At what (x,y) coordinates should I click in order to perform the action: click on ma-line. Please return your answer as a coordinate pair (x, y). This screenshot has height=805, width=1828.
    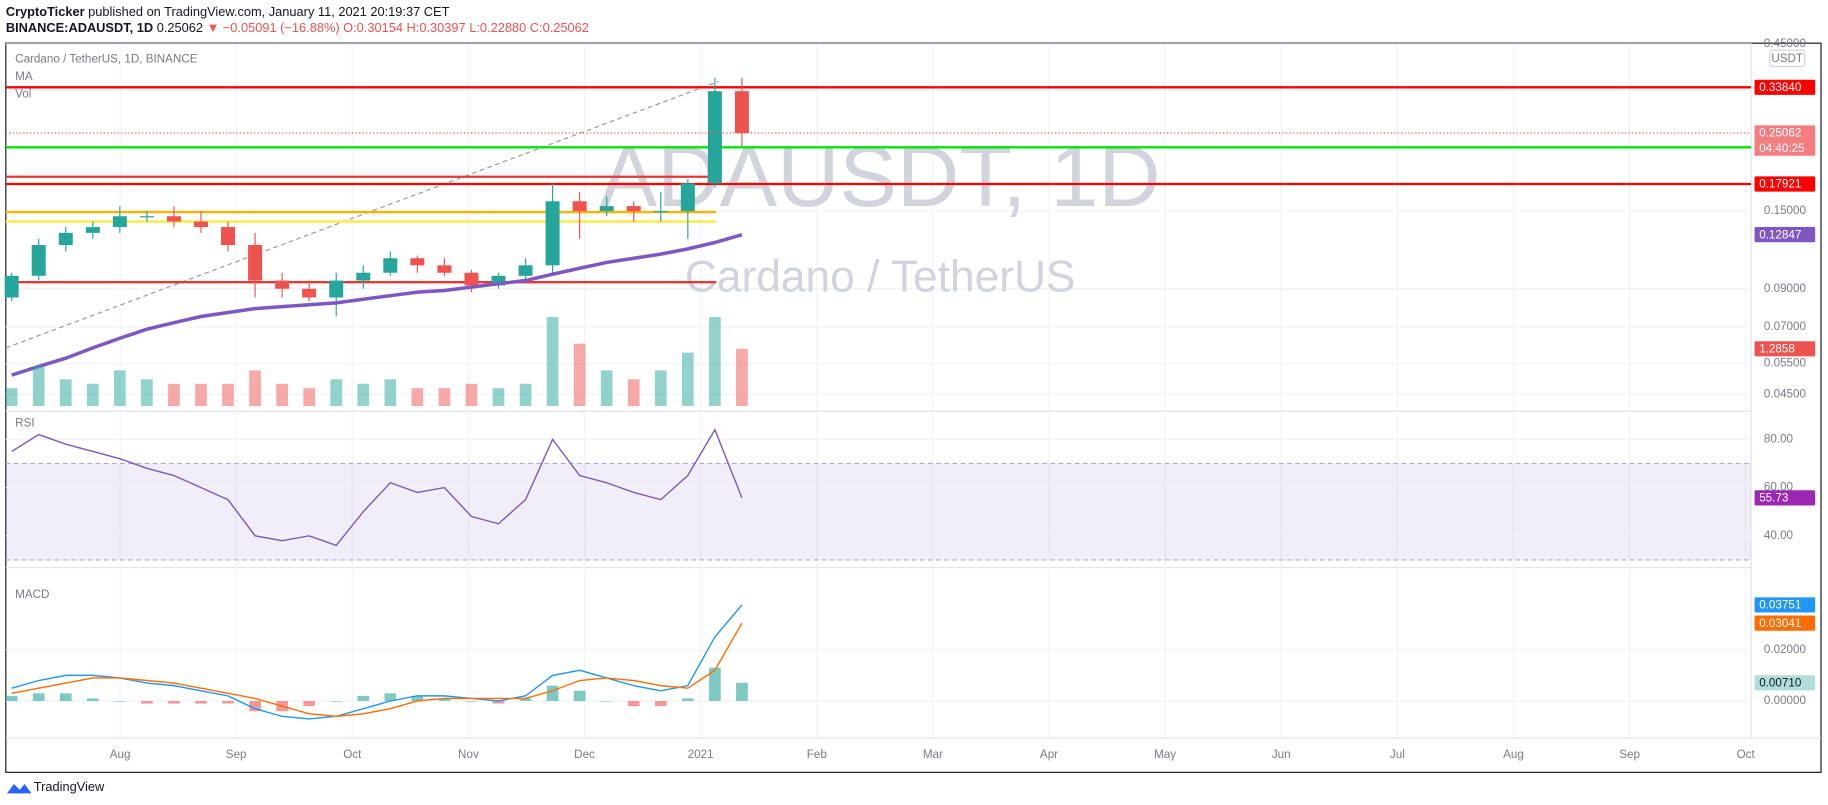
    Looking at the image, I should click on (377, 304).